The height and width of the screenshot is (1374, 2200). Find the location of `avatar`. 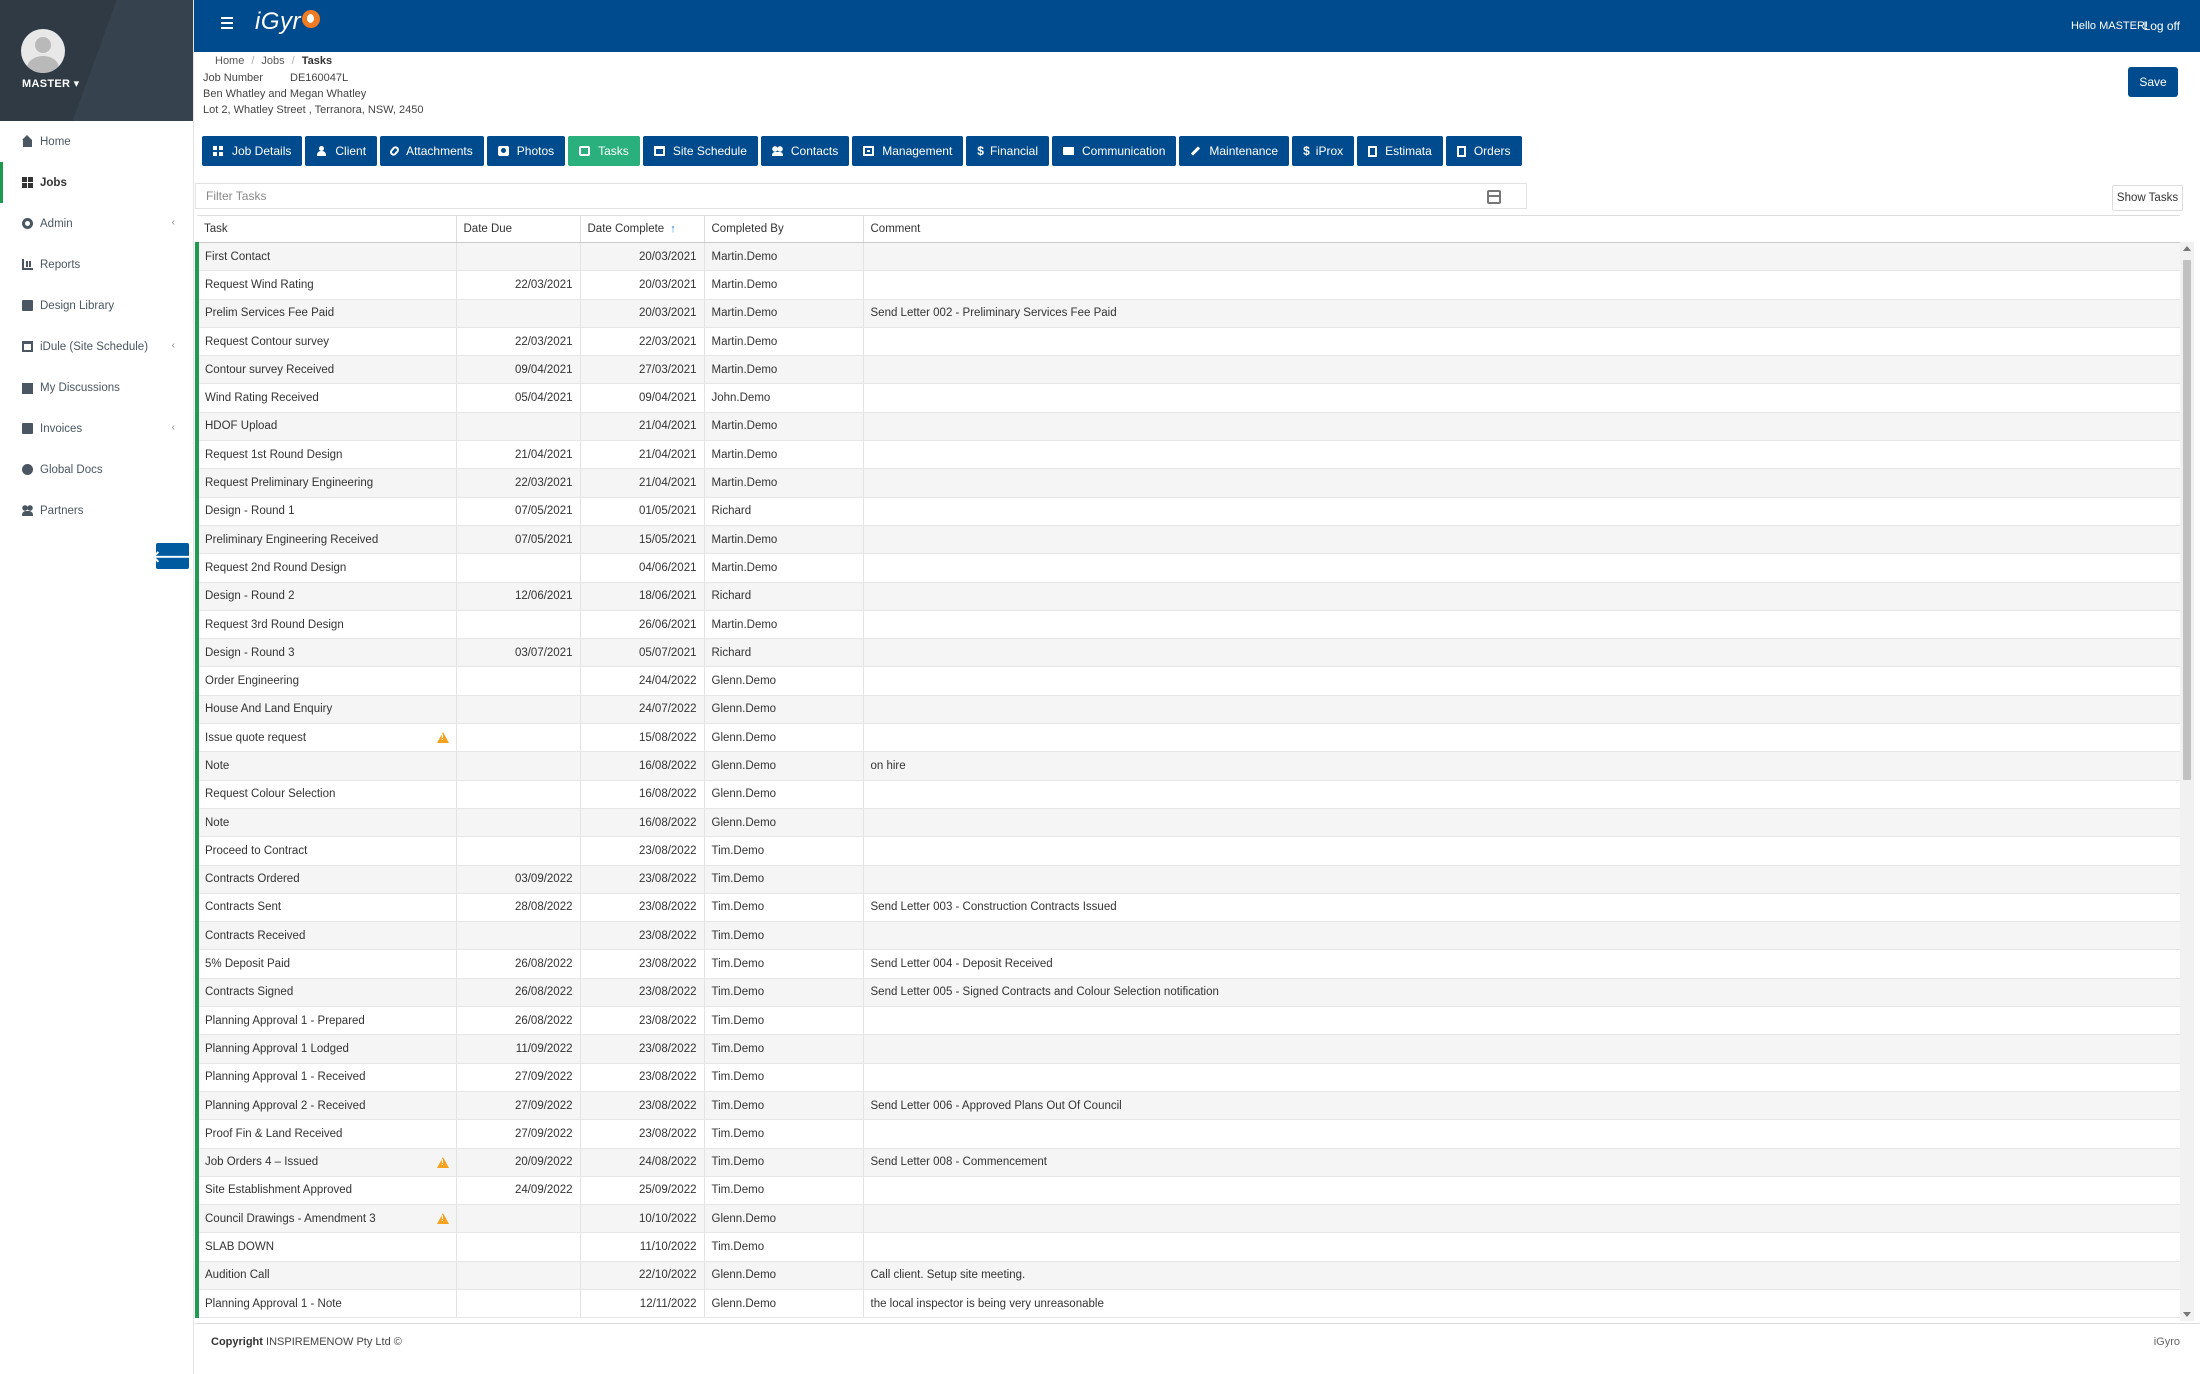

avatar is located at coordinates (43, 51).